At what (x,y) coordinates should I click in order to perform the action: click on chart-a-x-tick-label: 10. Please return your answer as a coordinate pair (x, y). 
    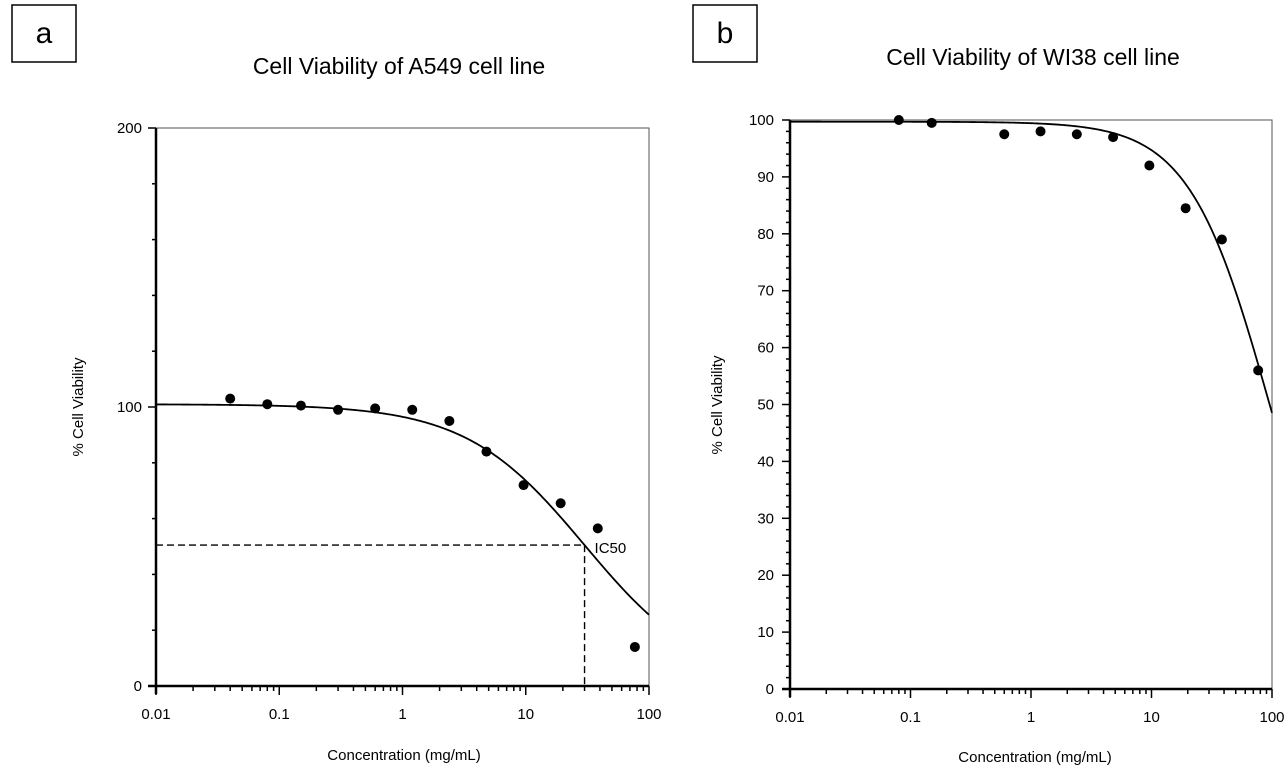
    Looking at the image, I should click on (525, 714).